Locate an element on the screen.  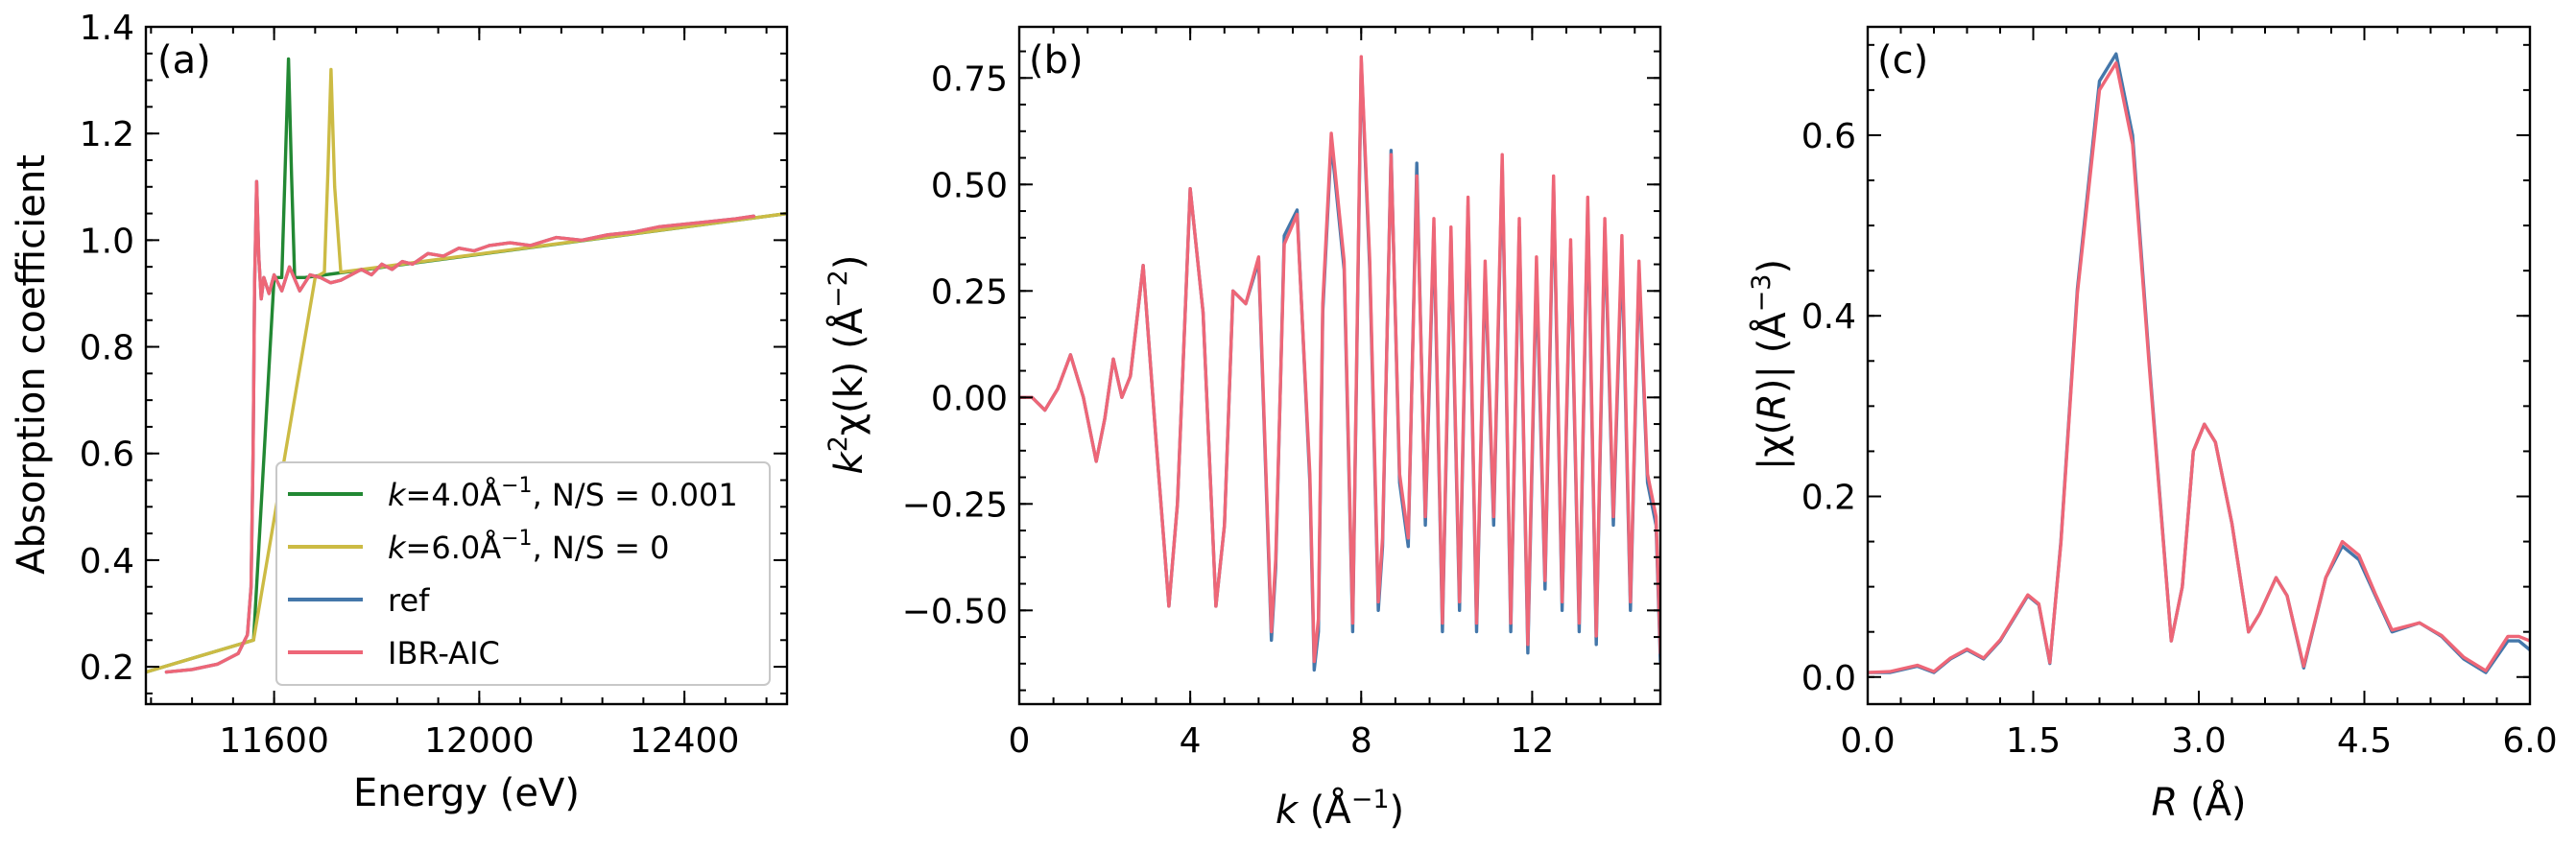
legend-label-k4: k=4.0Å−1, N/S = 0.001 is located at coordinates (563, 494).